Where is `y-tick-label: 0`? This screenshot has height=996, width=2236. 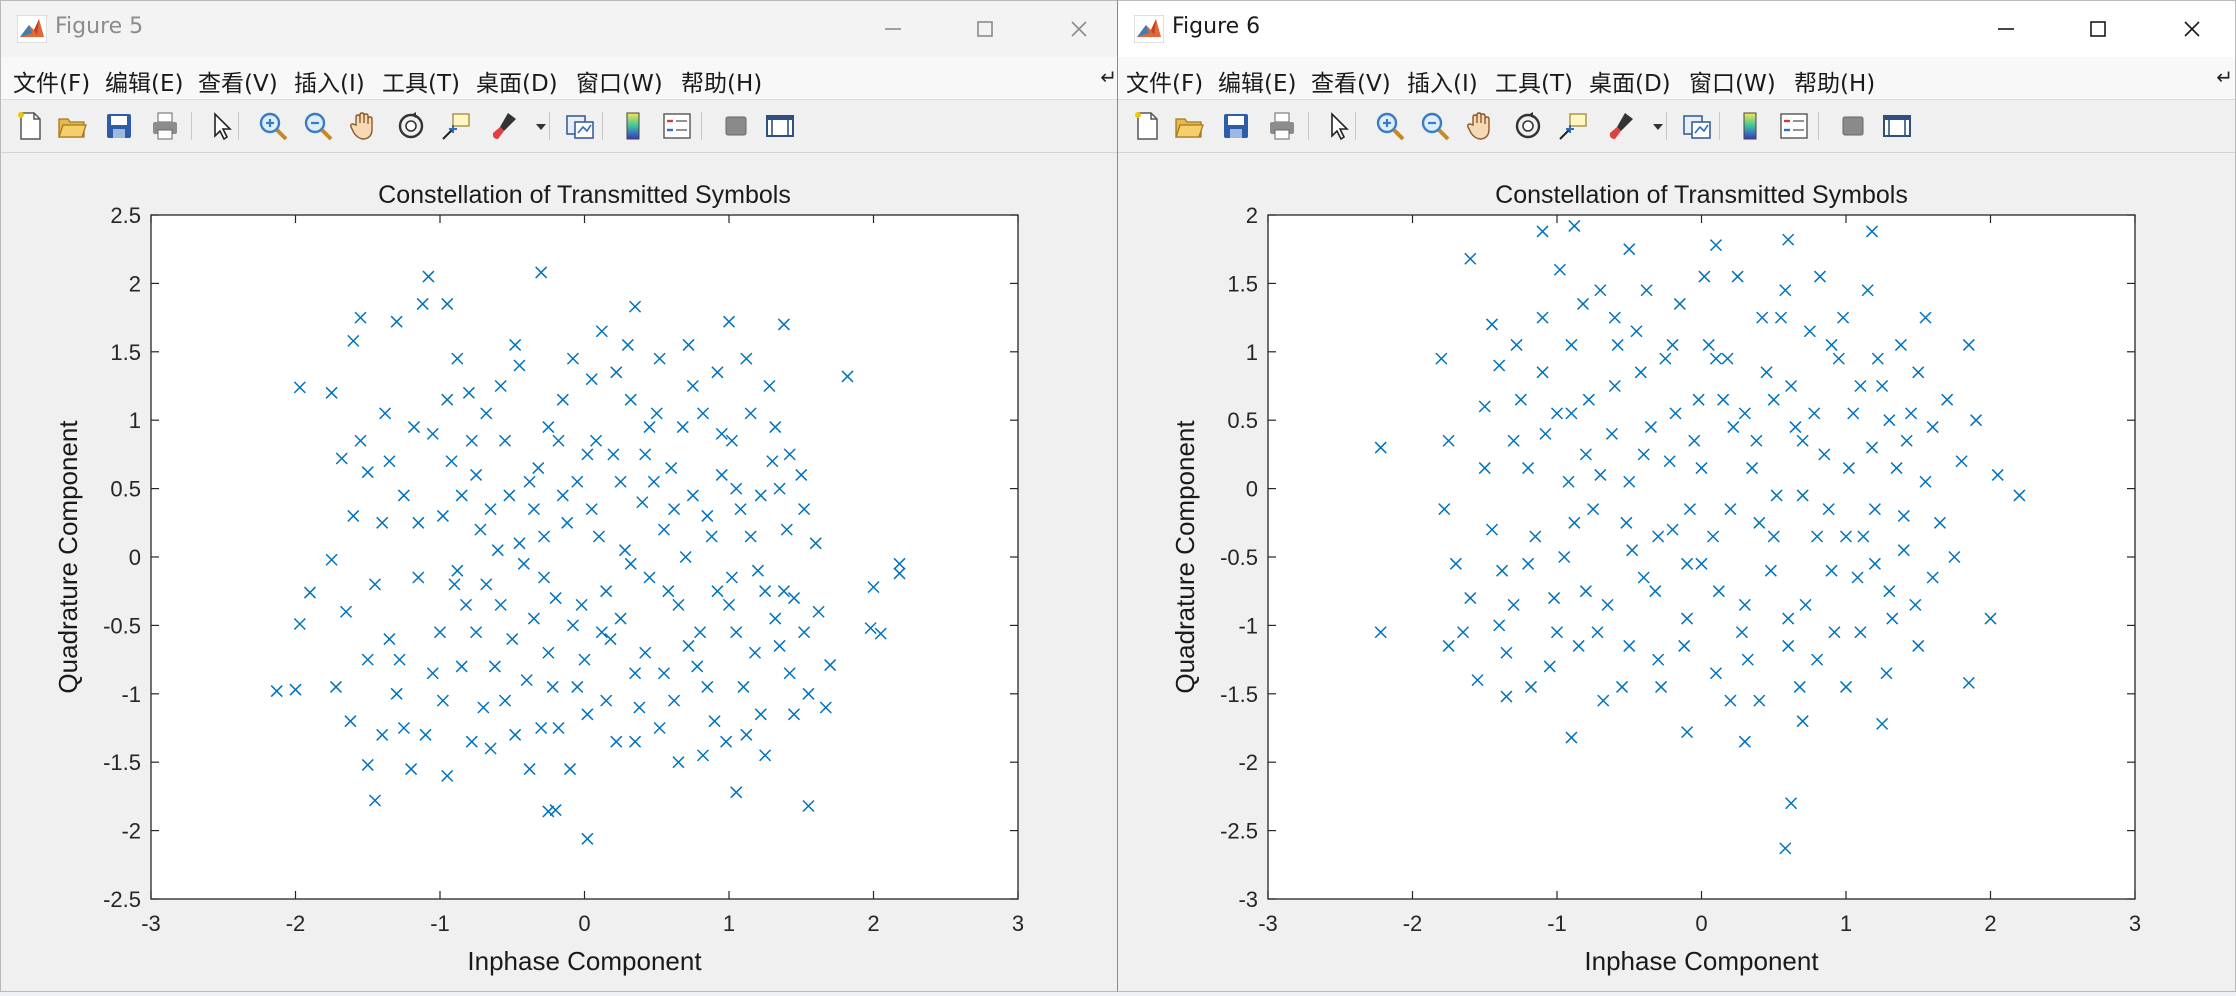 y-tick-label: 0 is located at coordinates (135, 557).